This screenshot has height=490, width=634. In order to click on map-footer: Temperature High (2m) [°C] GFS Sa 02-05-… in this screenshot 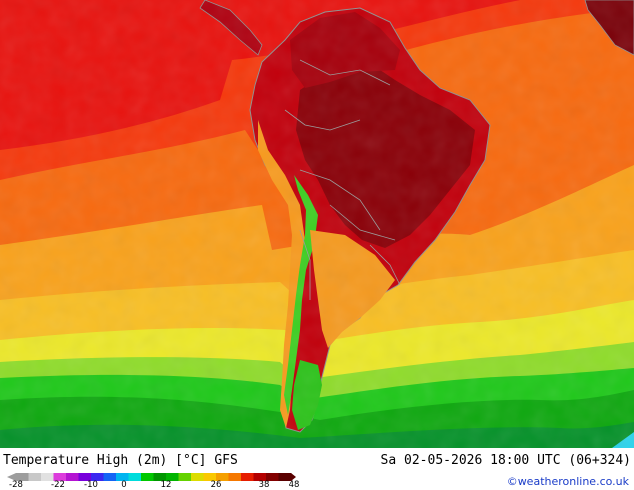, I will do `click(317, 469)`.